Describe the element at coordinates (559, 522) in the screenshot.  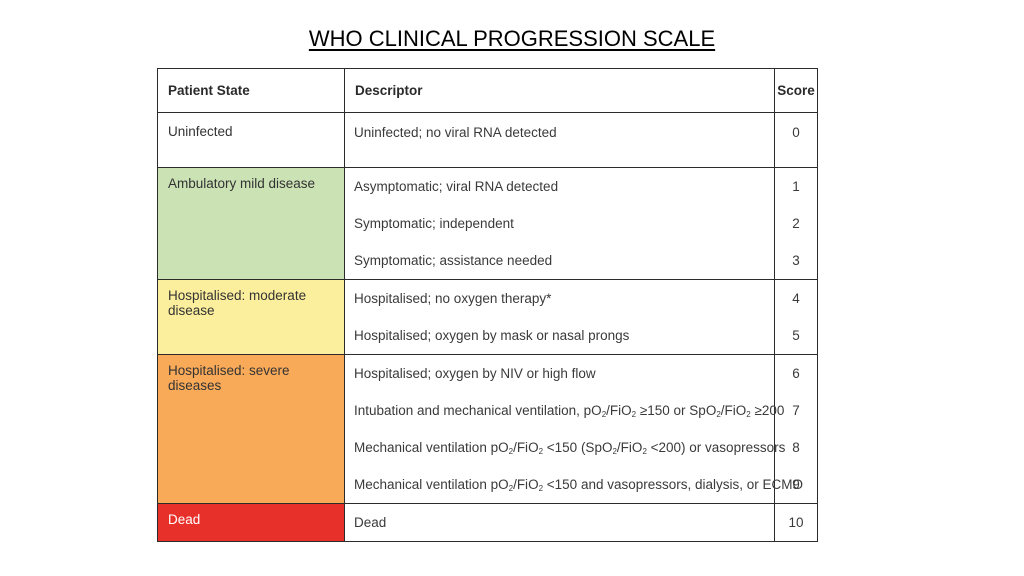
I see `descriptor-cell: Dead` at that location.